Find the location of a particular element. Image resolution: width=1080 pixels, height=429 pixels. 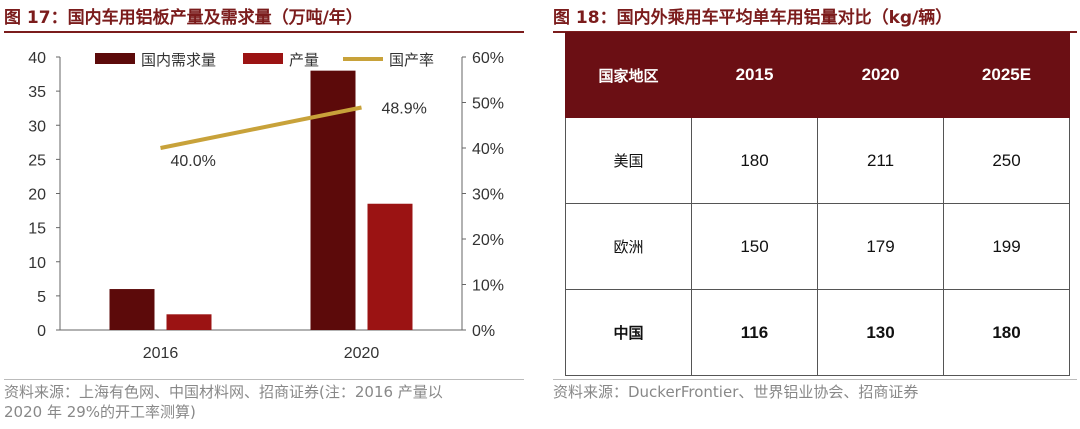

x-tick-label: 2016 is located at coordinates (161, 353).